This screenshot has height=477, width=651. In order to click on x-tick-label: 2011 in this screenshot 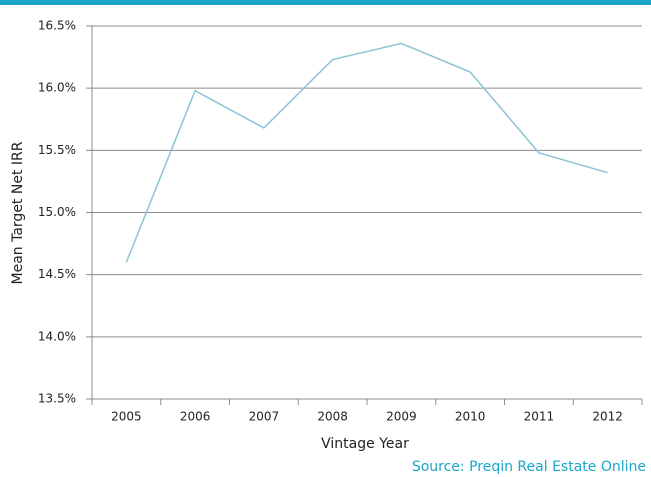, I will do `click(539, 417)`.